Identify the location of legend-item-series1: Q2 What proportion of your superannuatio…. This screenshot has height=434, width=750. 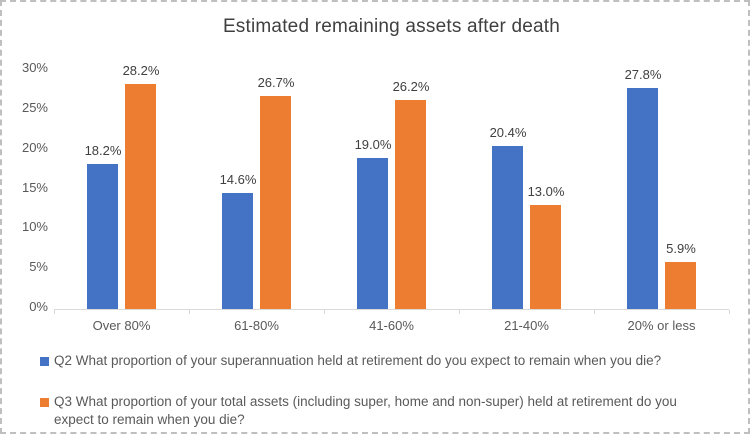
(350, 361).